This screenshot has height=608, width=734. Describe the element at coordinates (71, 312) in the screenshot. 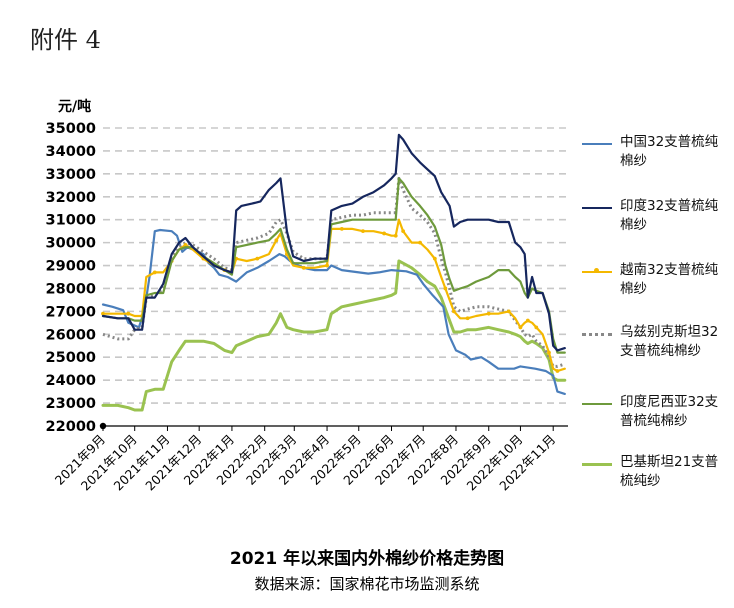

I see `y-tick-label: 27000` at that location.